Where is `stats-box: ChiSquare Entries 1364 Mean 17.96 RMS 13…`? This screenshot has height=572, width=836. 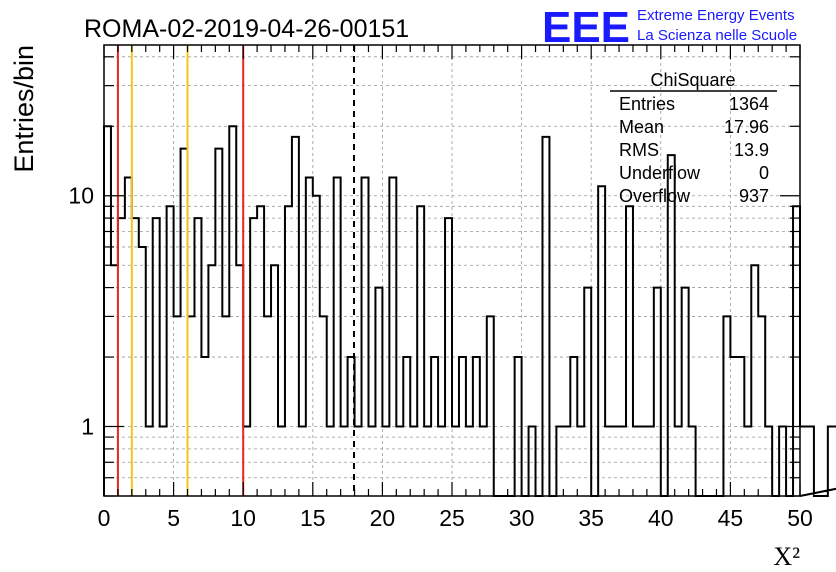
stats-box: ChiSquare Entries 1364 Mean 17.96 RMS 13… is located at coordinates (693, 138).